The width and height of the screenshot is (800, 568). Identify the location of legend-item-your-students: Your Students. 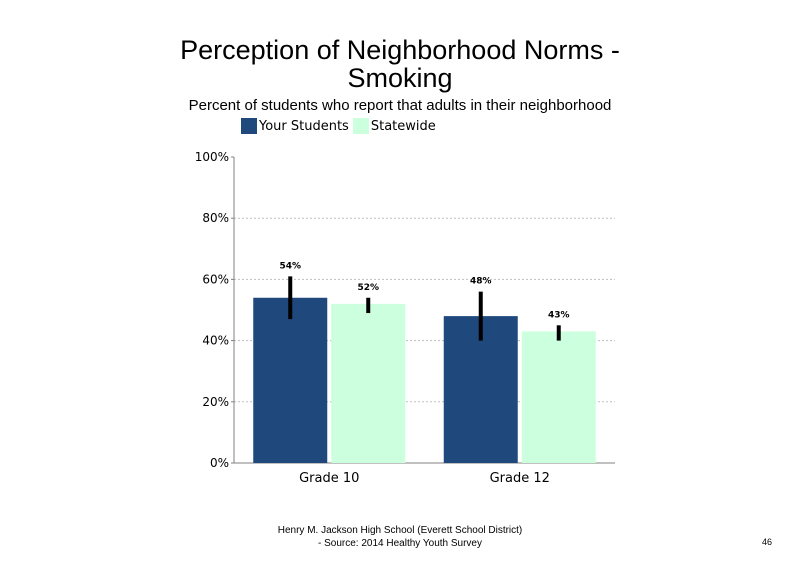
(295, 126).